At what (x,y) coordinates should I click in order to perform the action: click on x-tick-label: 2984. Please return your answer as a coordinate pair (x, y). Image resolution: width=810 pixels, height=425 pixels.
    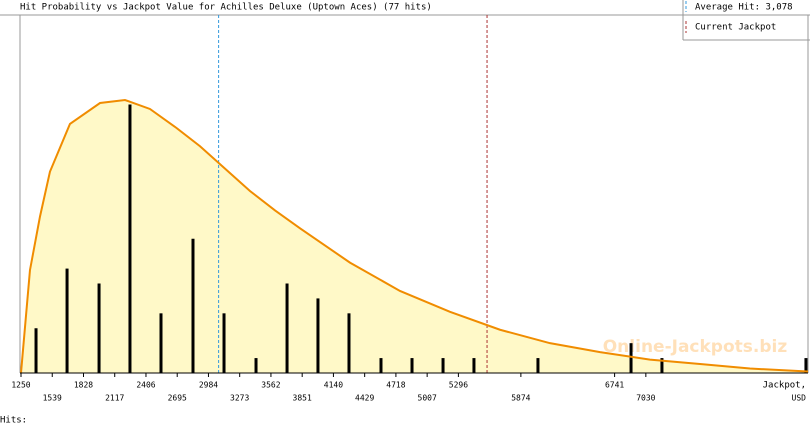
    Looking at the image, I should click on (208, 385).